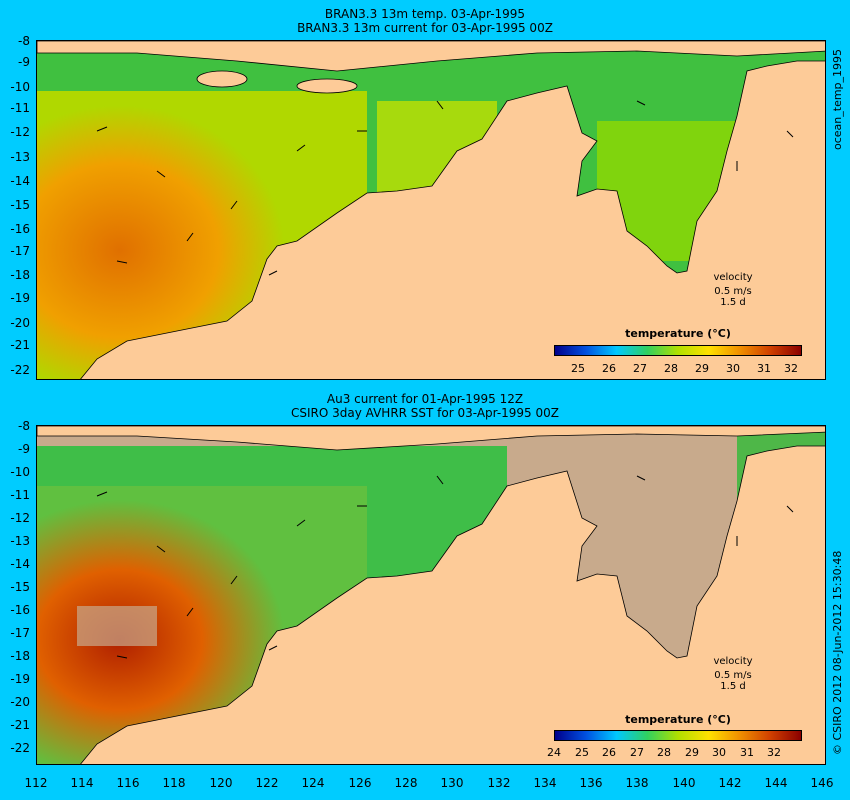 Image resolution: width=850 pixels, height=800 pixels. Describe the element at coordinates (678, 333) in the screenshot. I see `top-colorbar-title: temperature (°C)` at that location.